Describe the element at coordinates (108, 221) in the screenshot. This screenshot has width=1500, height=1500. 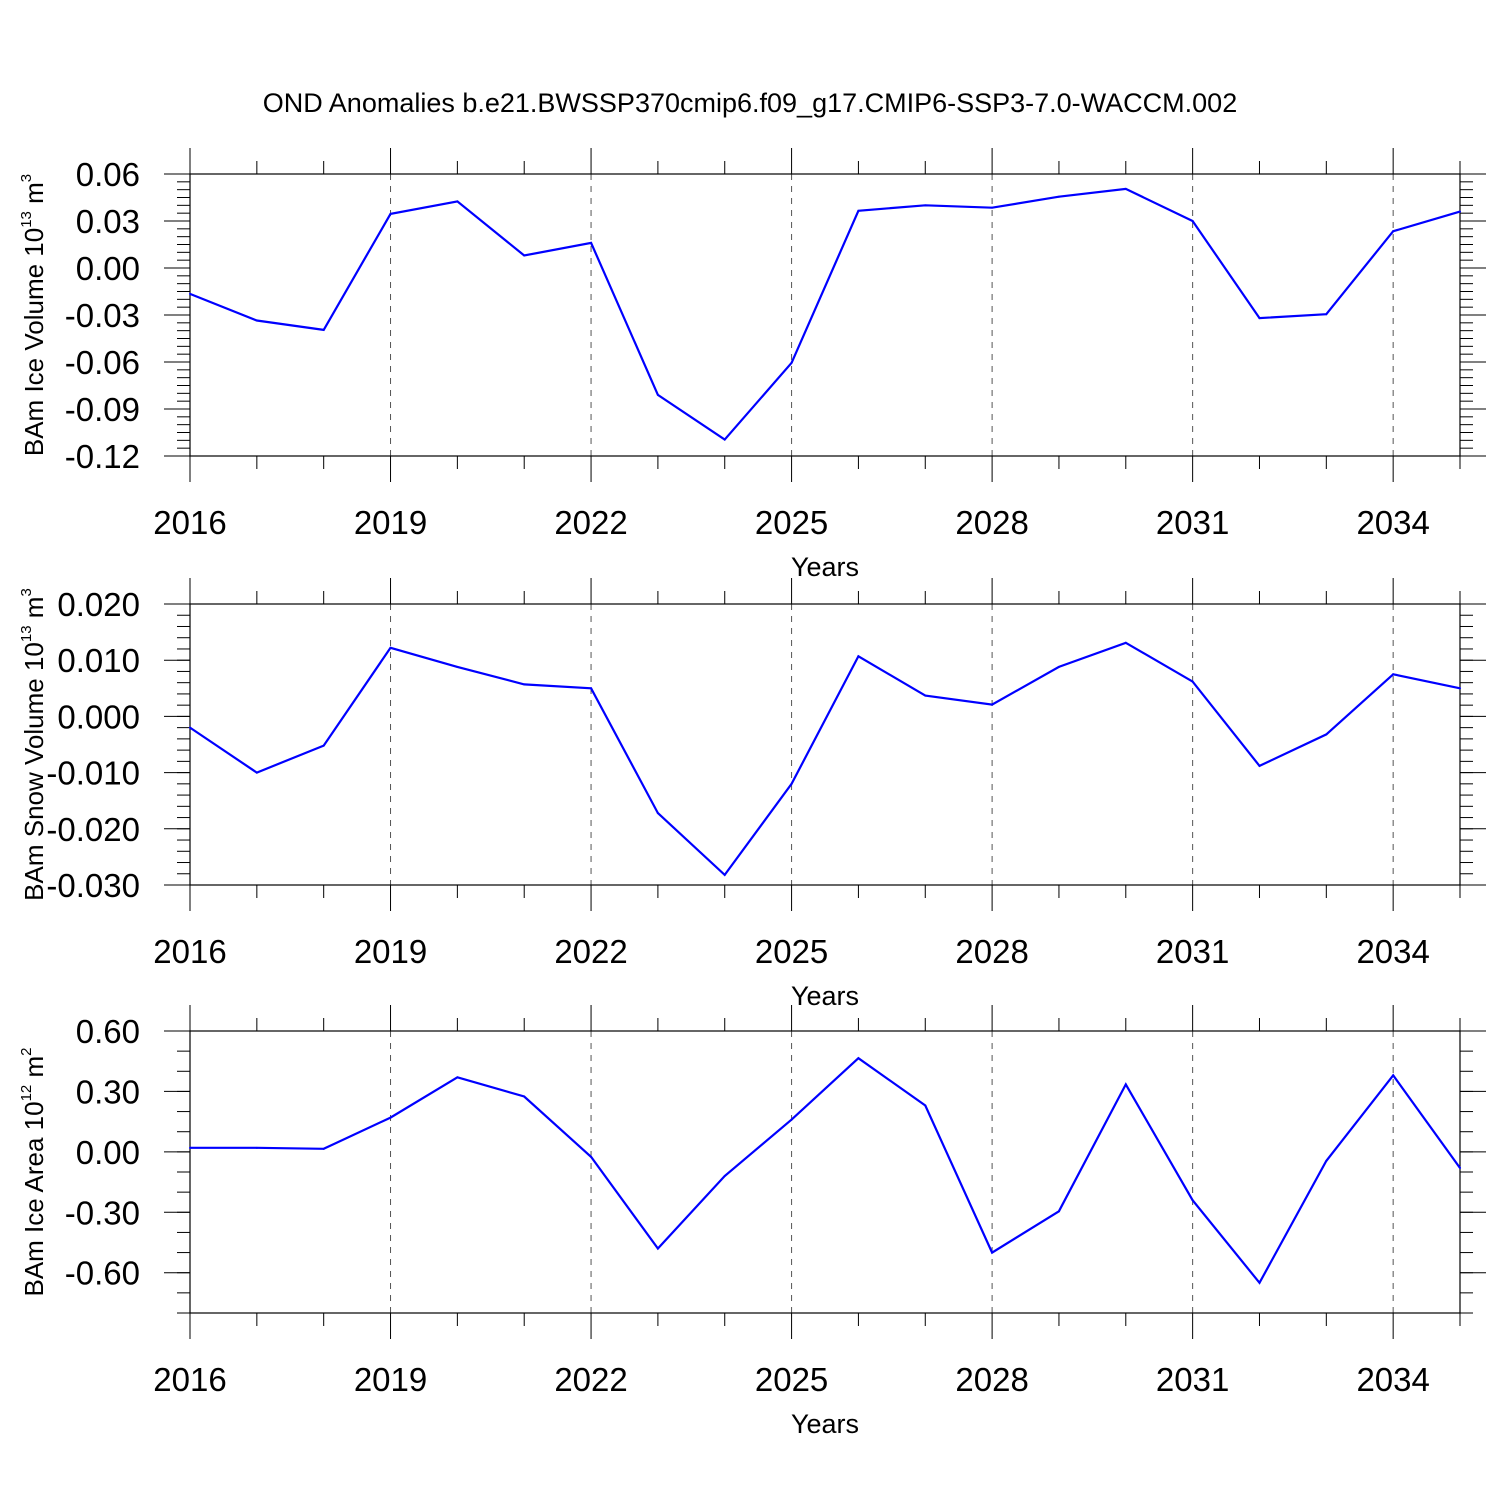
I see `y-tick-label: 0.03` at that location.